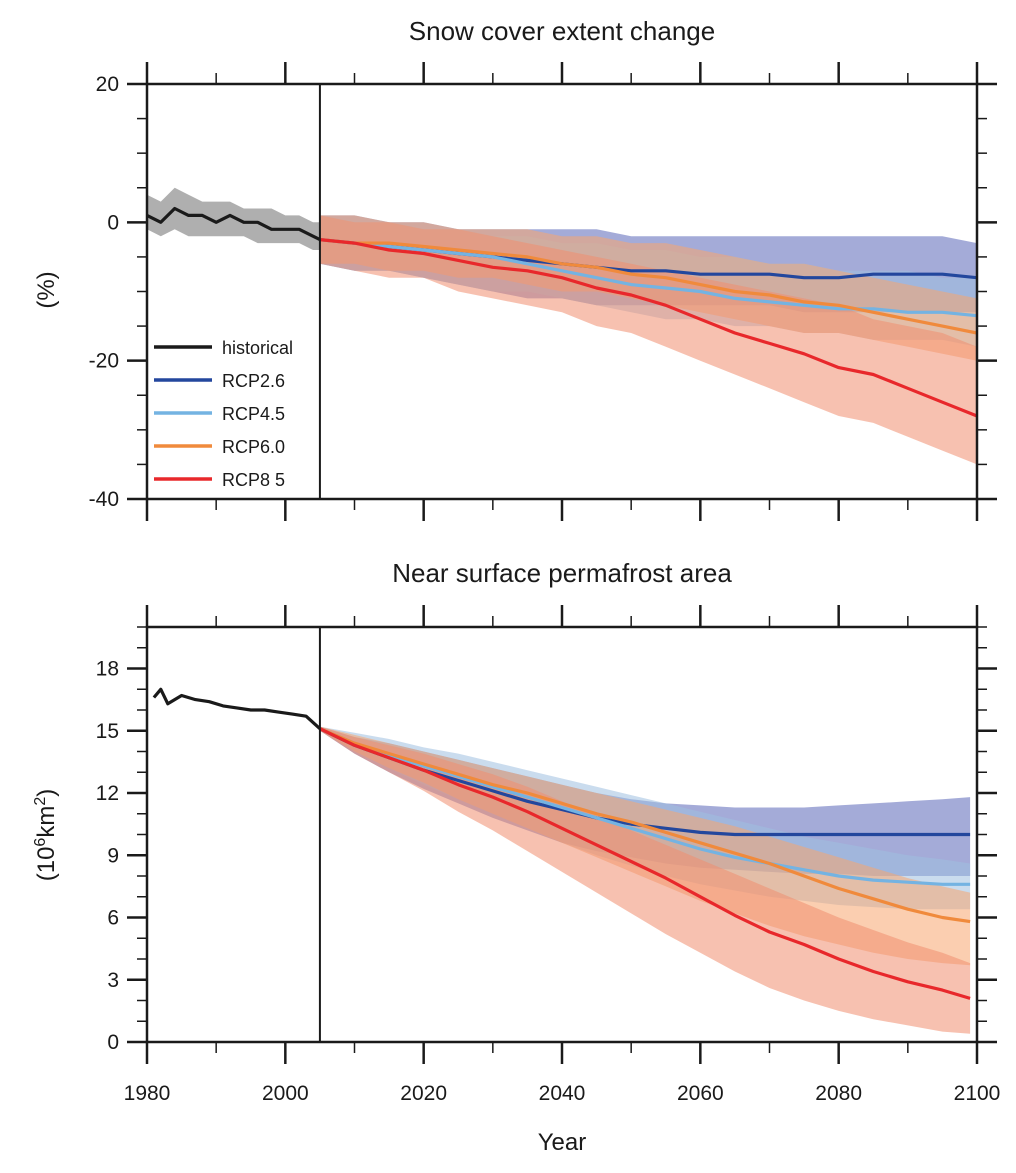  Describe the element at coordinates (46, 864) in the screenshot. I see `y-label-part-1: (10` at that location.